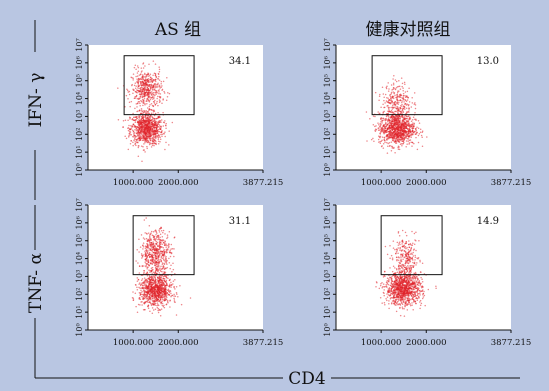  Describe the element at coordinates (426, 183) in the screenshot. I see `x-tick-label: 2000.000` at that location.